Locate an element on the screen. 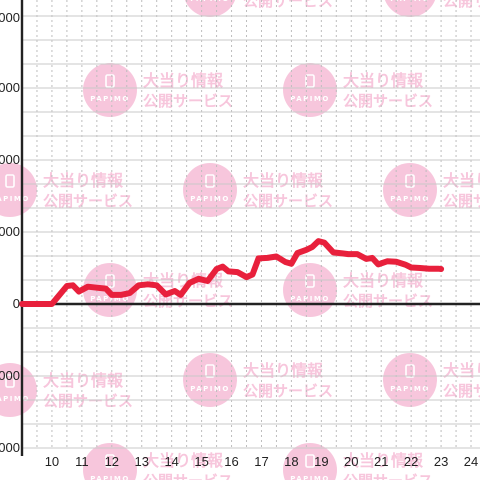 Image resolution: width=480 pixels, height=480 pixels. x-tick-label: 13 is located at coordinates (142, 461).